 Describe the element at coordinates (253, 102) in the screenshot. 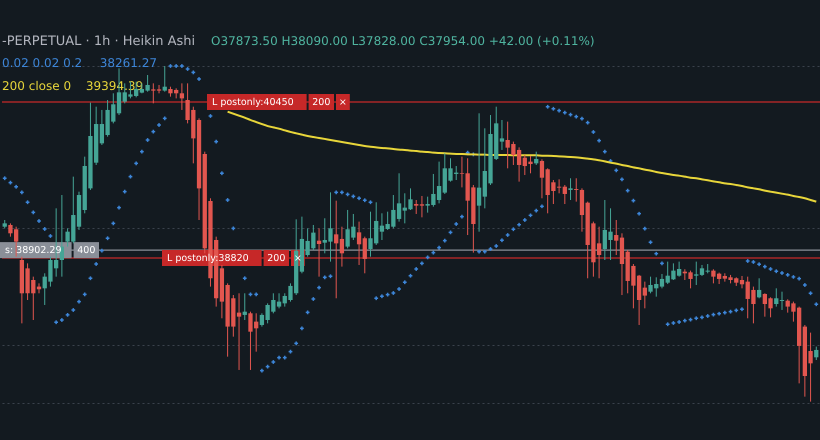

I see `ref-line-label: L postonly:40450` at that location.